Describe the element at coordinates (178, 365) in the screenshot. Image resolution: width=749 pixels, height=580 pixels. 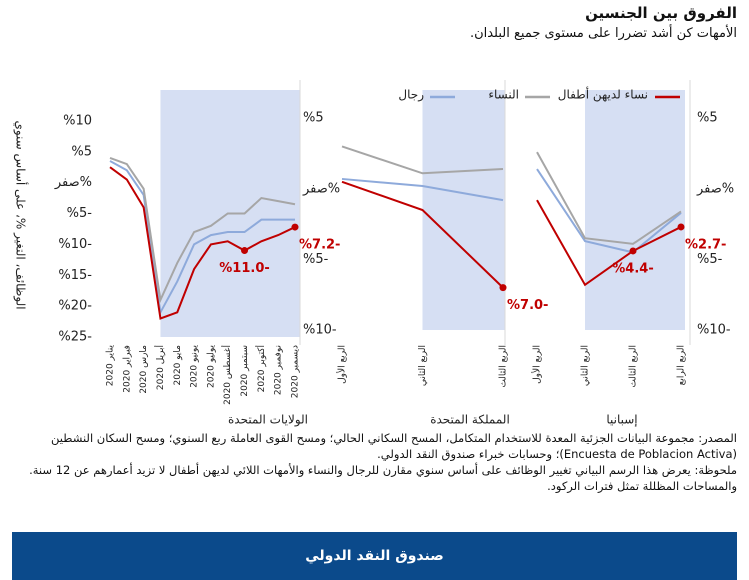
I see `x-tick-label: مايو 2020` at that location.